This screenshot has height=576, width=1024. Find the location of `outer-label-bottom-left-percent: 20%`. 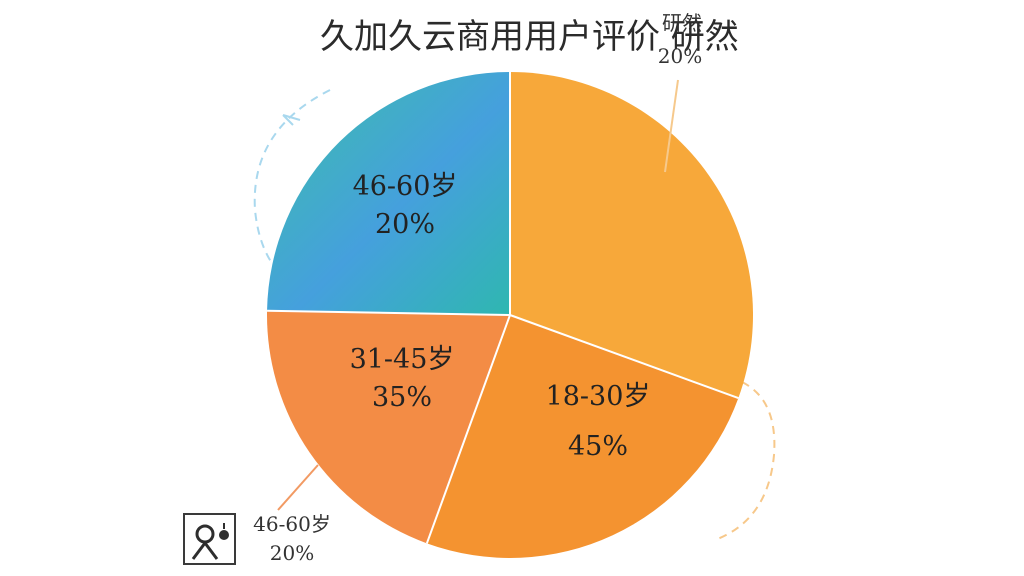

outer-label-bottom-left-percent: 20% is located at coordinates (292, 553).